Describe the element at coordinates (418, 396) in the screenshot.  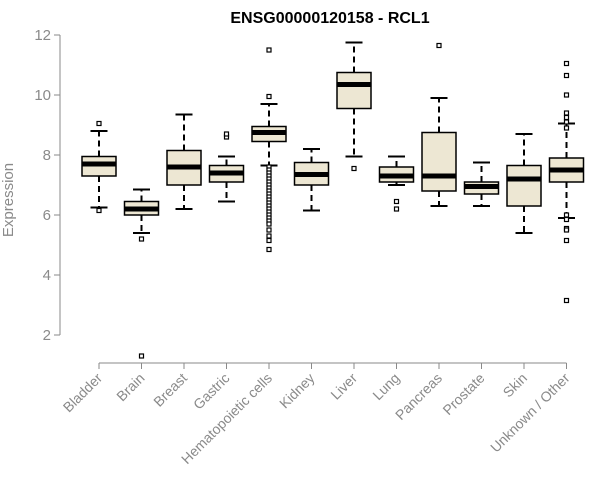
I see `x-tick-label-8: Pancreas` at that location.